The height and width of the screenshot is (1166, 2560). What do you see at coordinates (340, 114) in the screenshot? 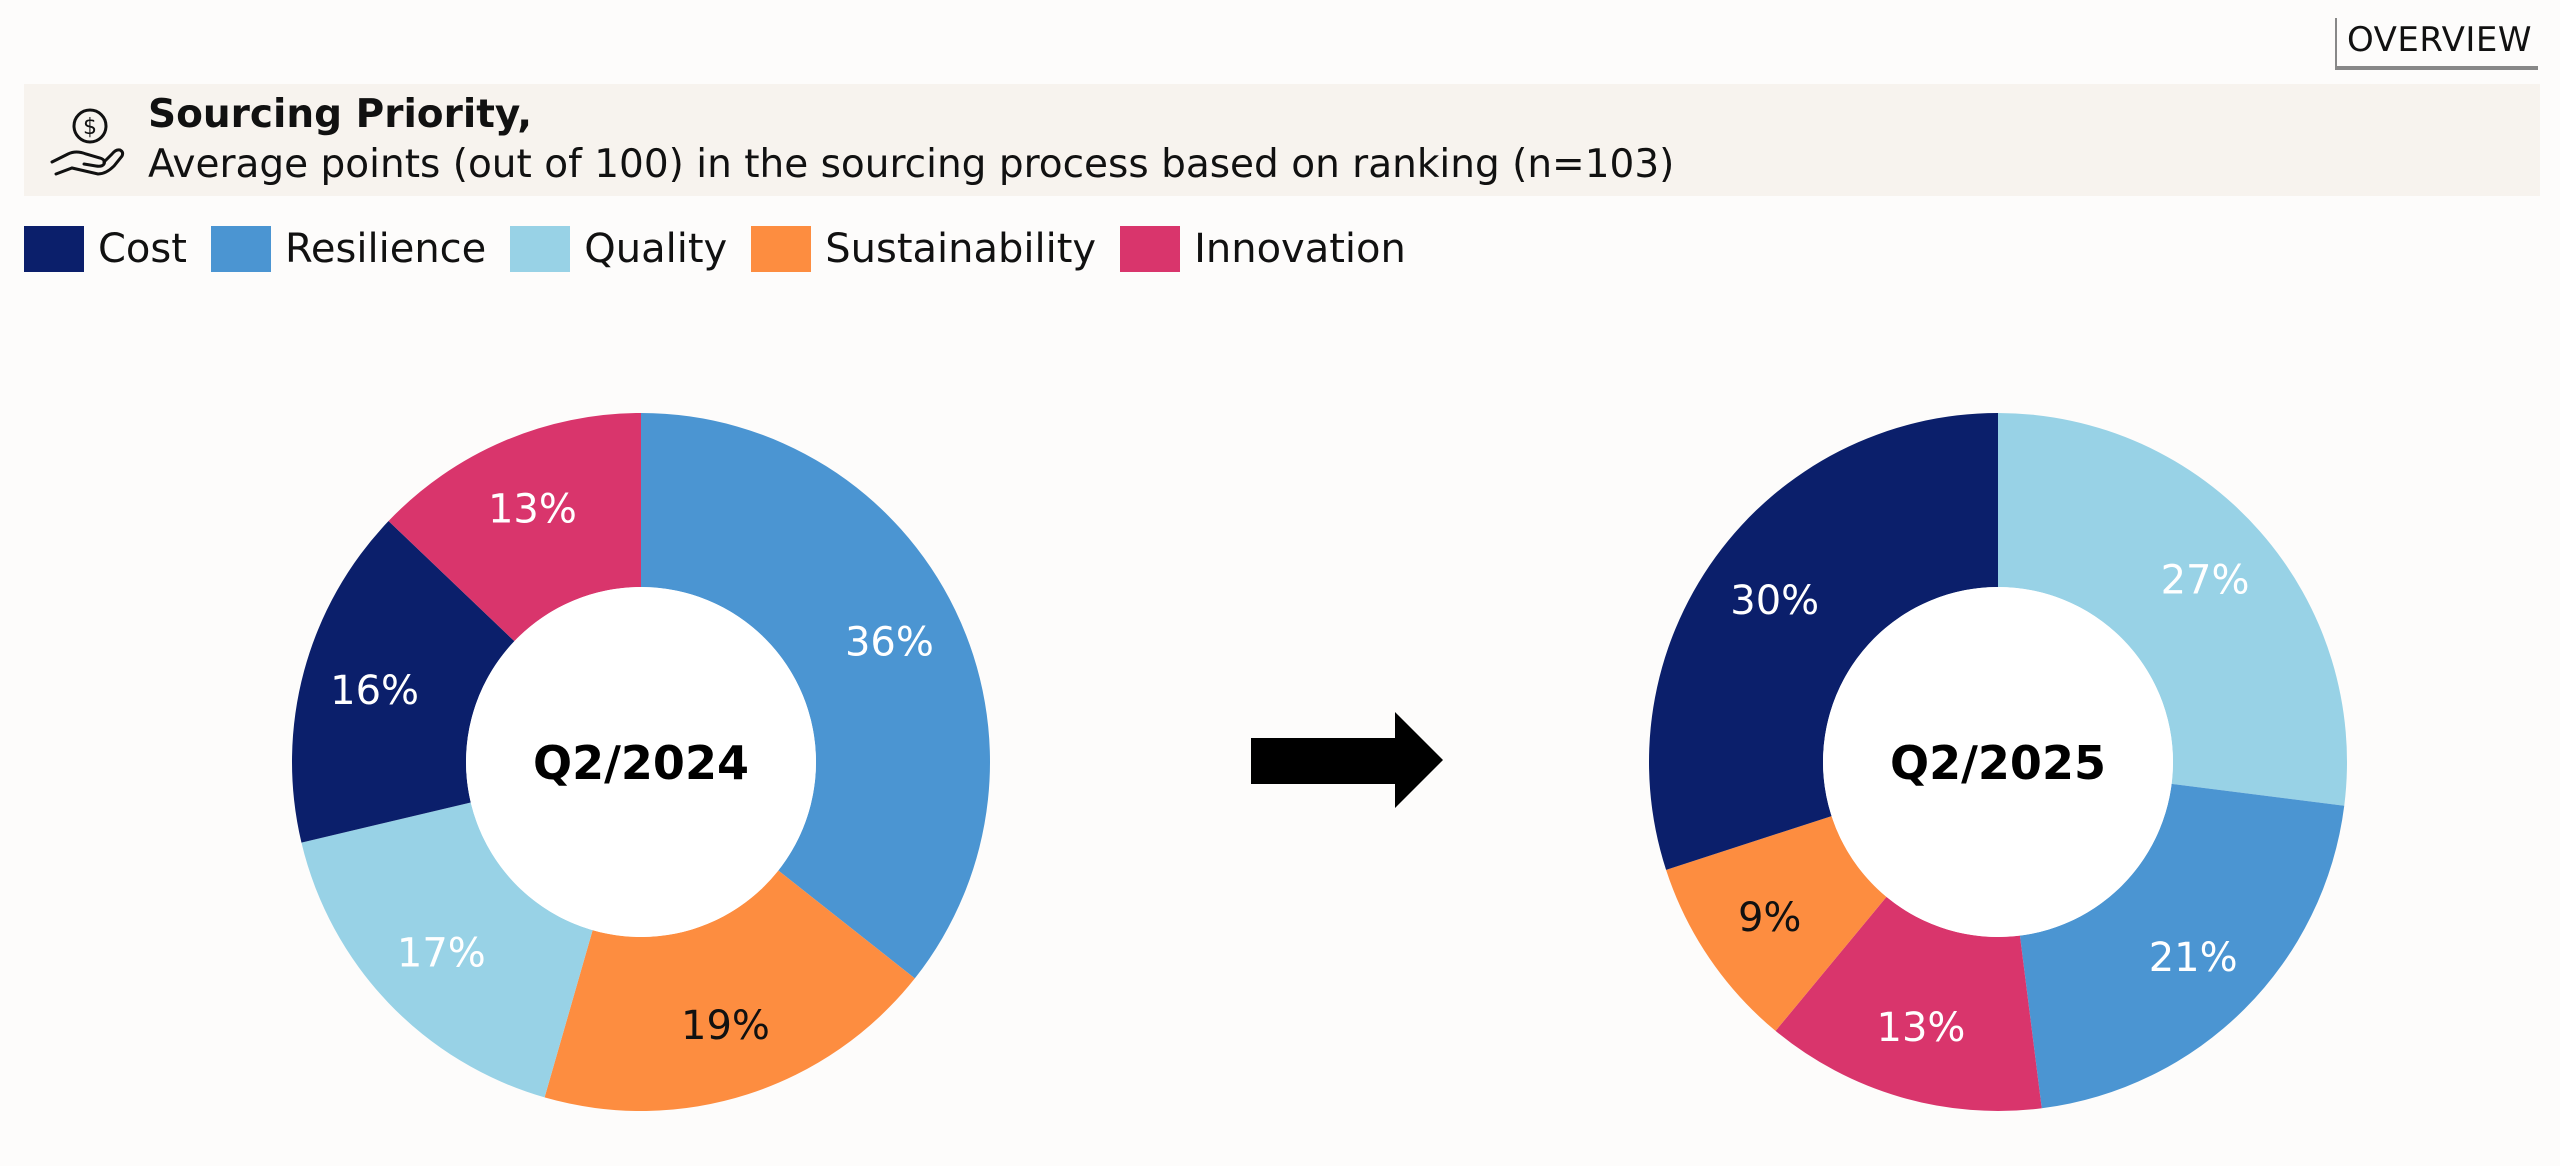
I see `chart-title: Sourcing Priority,` at bounding box center [340, 114].